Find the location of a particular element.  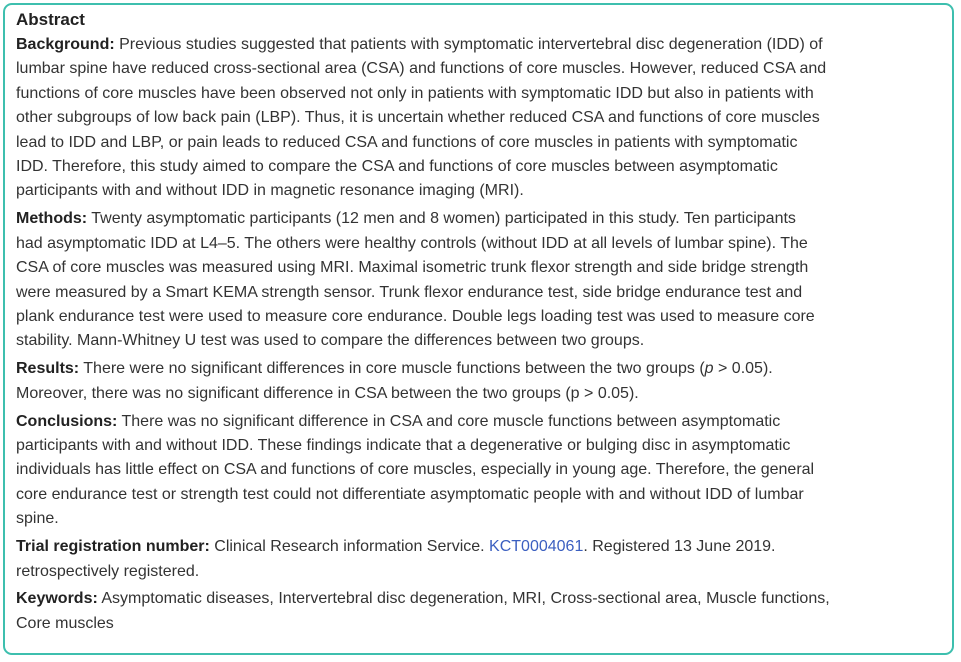

section-label: Trial registration number: is located at coordinates (113, 547).